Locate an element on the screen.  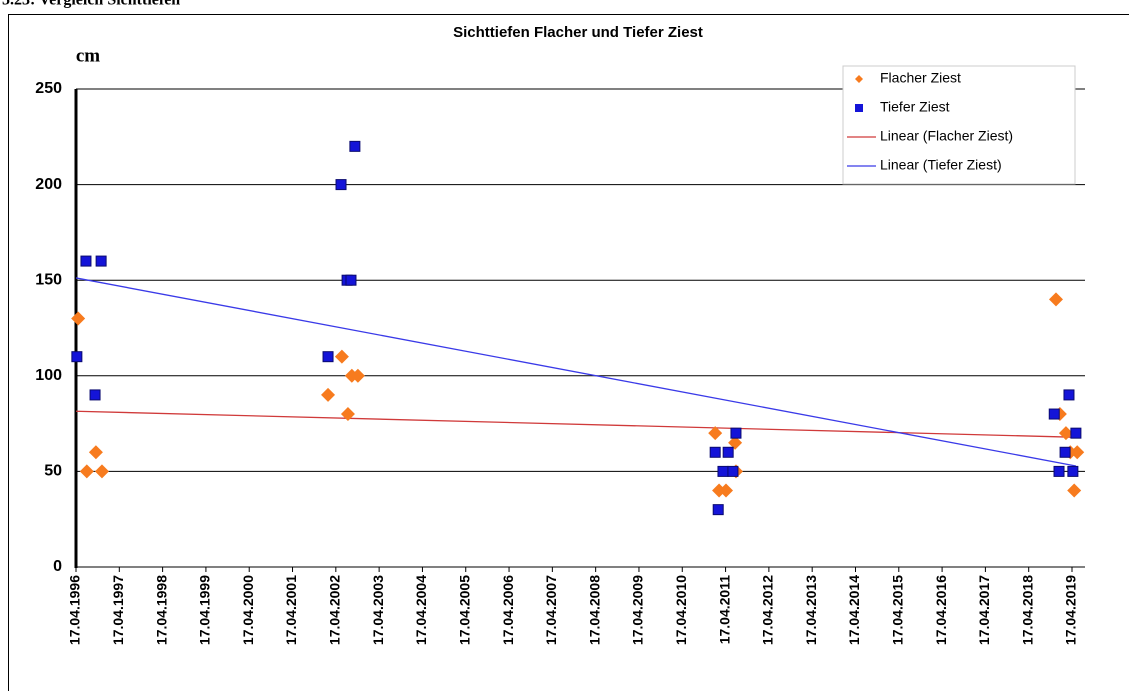
chart-title: Sichttiefen Flacher und Tiefer Ziest is located at coordinates (578, 32).